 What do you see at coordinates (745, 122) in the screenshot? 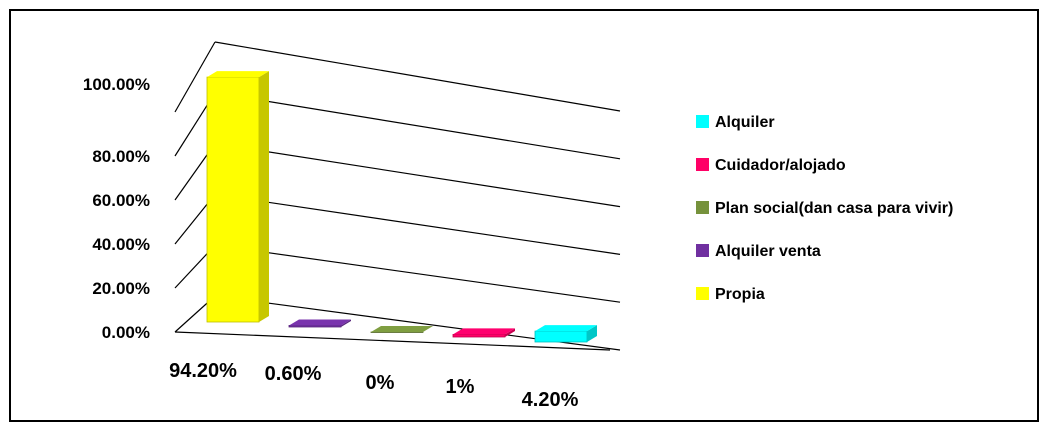
I see `legend-label: Alquiler` at bounding box center [745, 122].